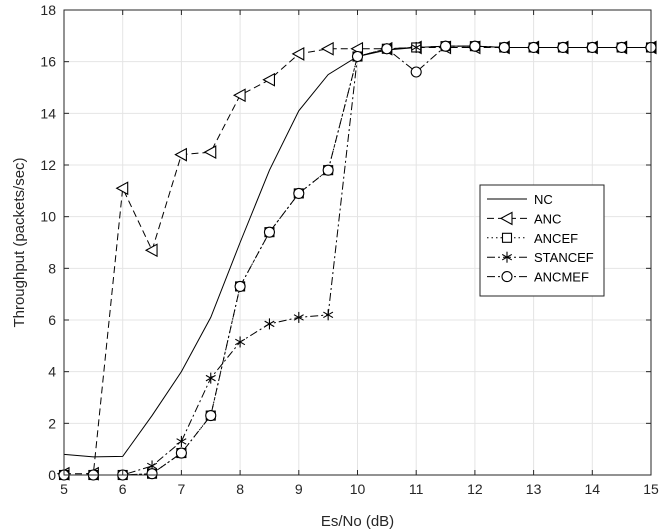  What do you see at coordinates (48, 62) in the screenshot?
I see `y-tick-label: 16` at bounding box center [48, 62].